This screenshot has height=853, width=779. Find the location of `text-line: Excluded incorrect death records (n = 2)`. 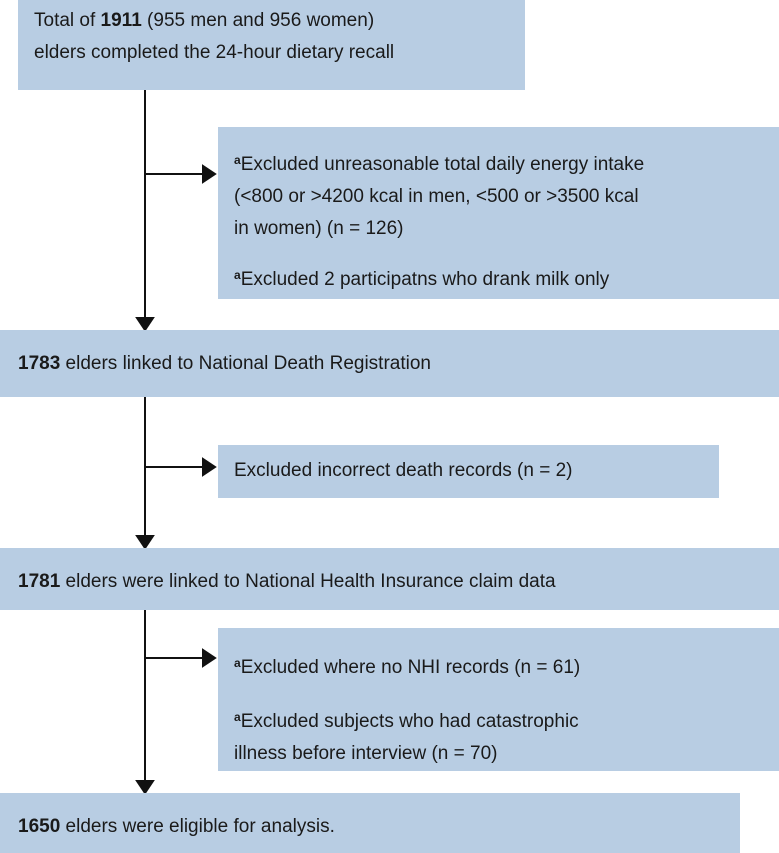

text-line: Excluded incorrect death records (n = 2) is located at coordinates (476, 471).